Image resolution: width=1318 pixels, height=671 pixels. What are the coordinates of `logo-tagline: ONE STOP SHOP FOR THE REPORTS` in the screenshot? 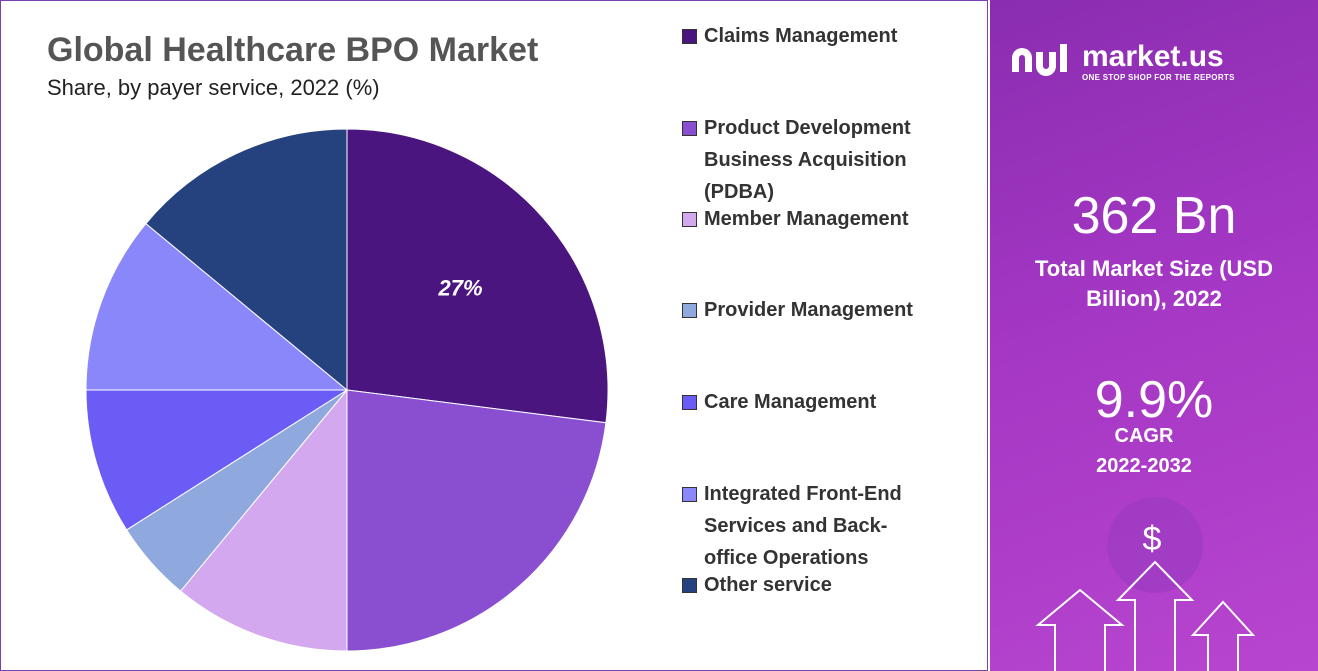 It's located at (1158, 77).